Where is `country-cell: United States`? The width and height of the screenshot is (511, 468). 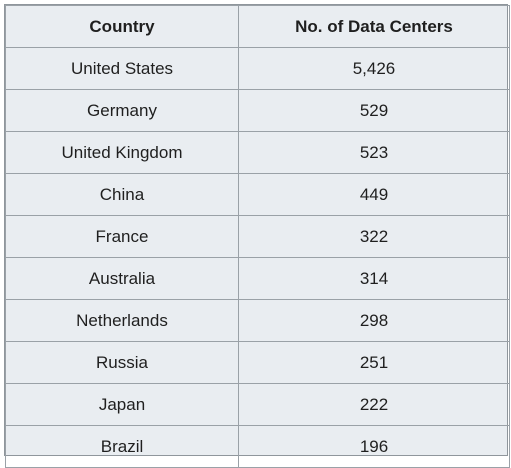
country-cell: United States is located at coordinates (122, 68).